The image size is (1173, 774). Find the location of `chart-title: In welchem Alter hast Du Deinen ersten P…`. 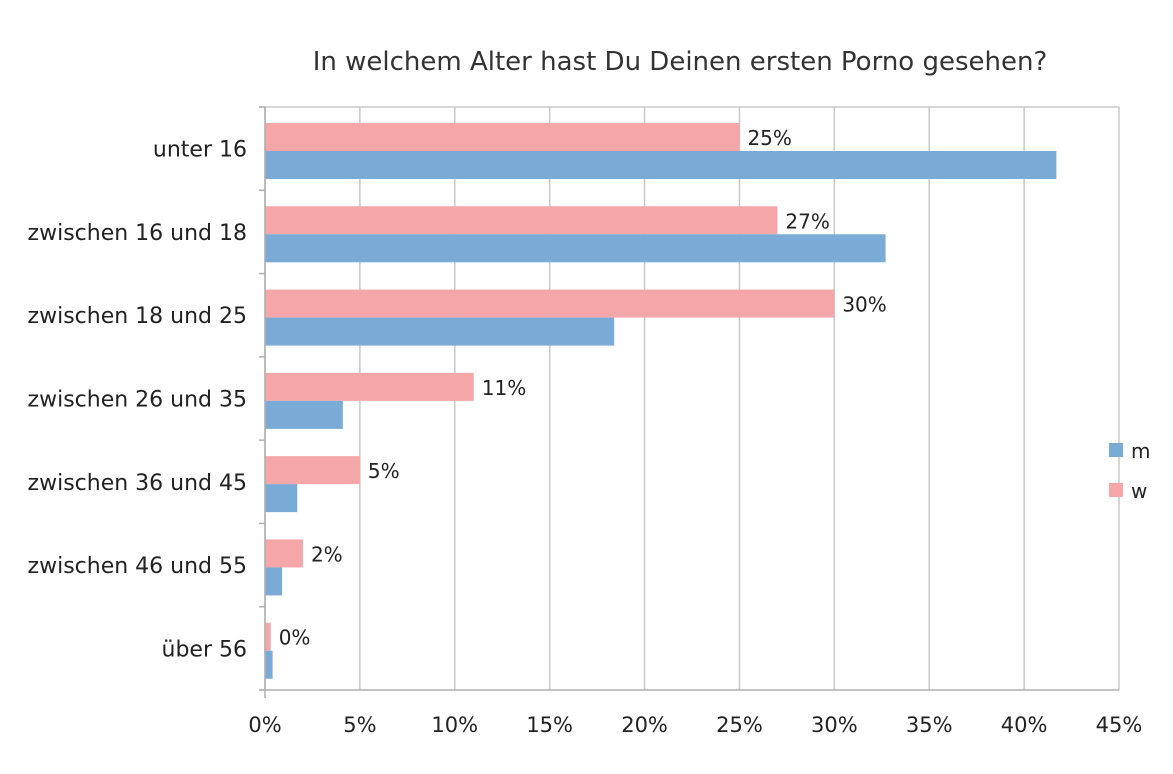

chart-title: In welchem Alter hast Du Deinen ersten P… is located at coordinates (680, 62).